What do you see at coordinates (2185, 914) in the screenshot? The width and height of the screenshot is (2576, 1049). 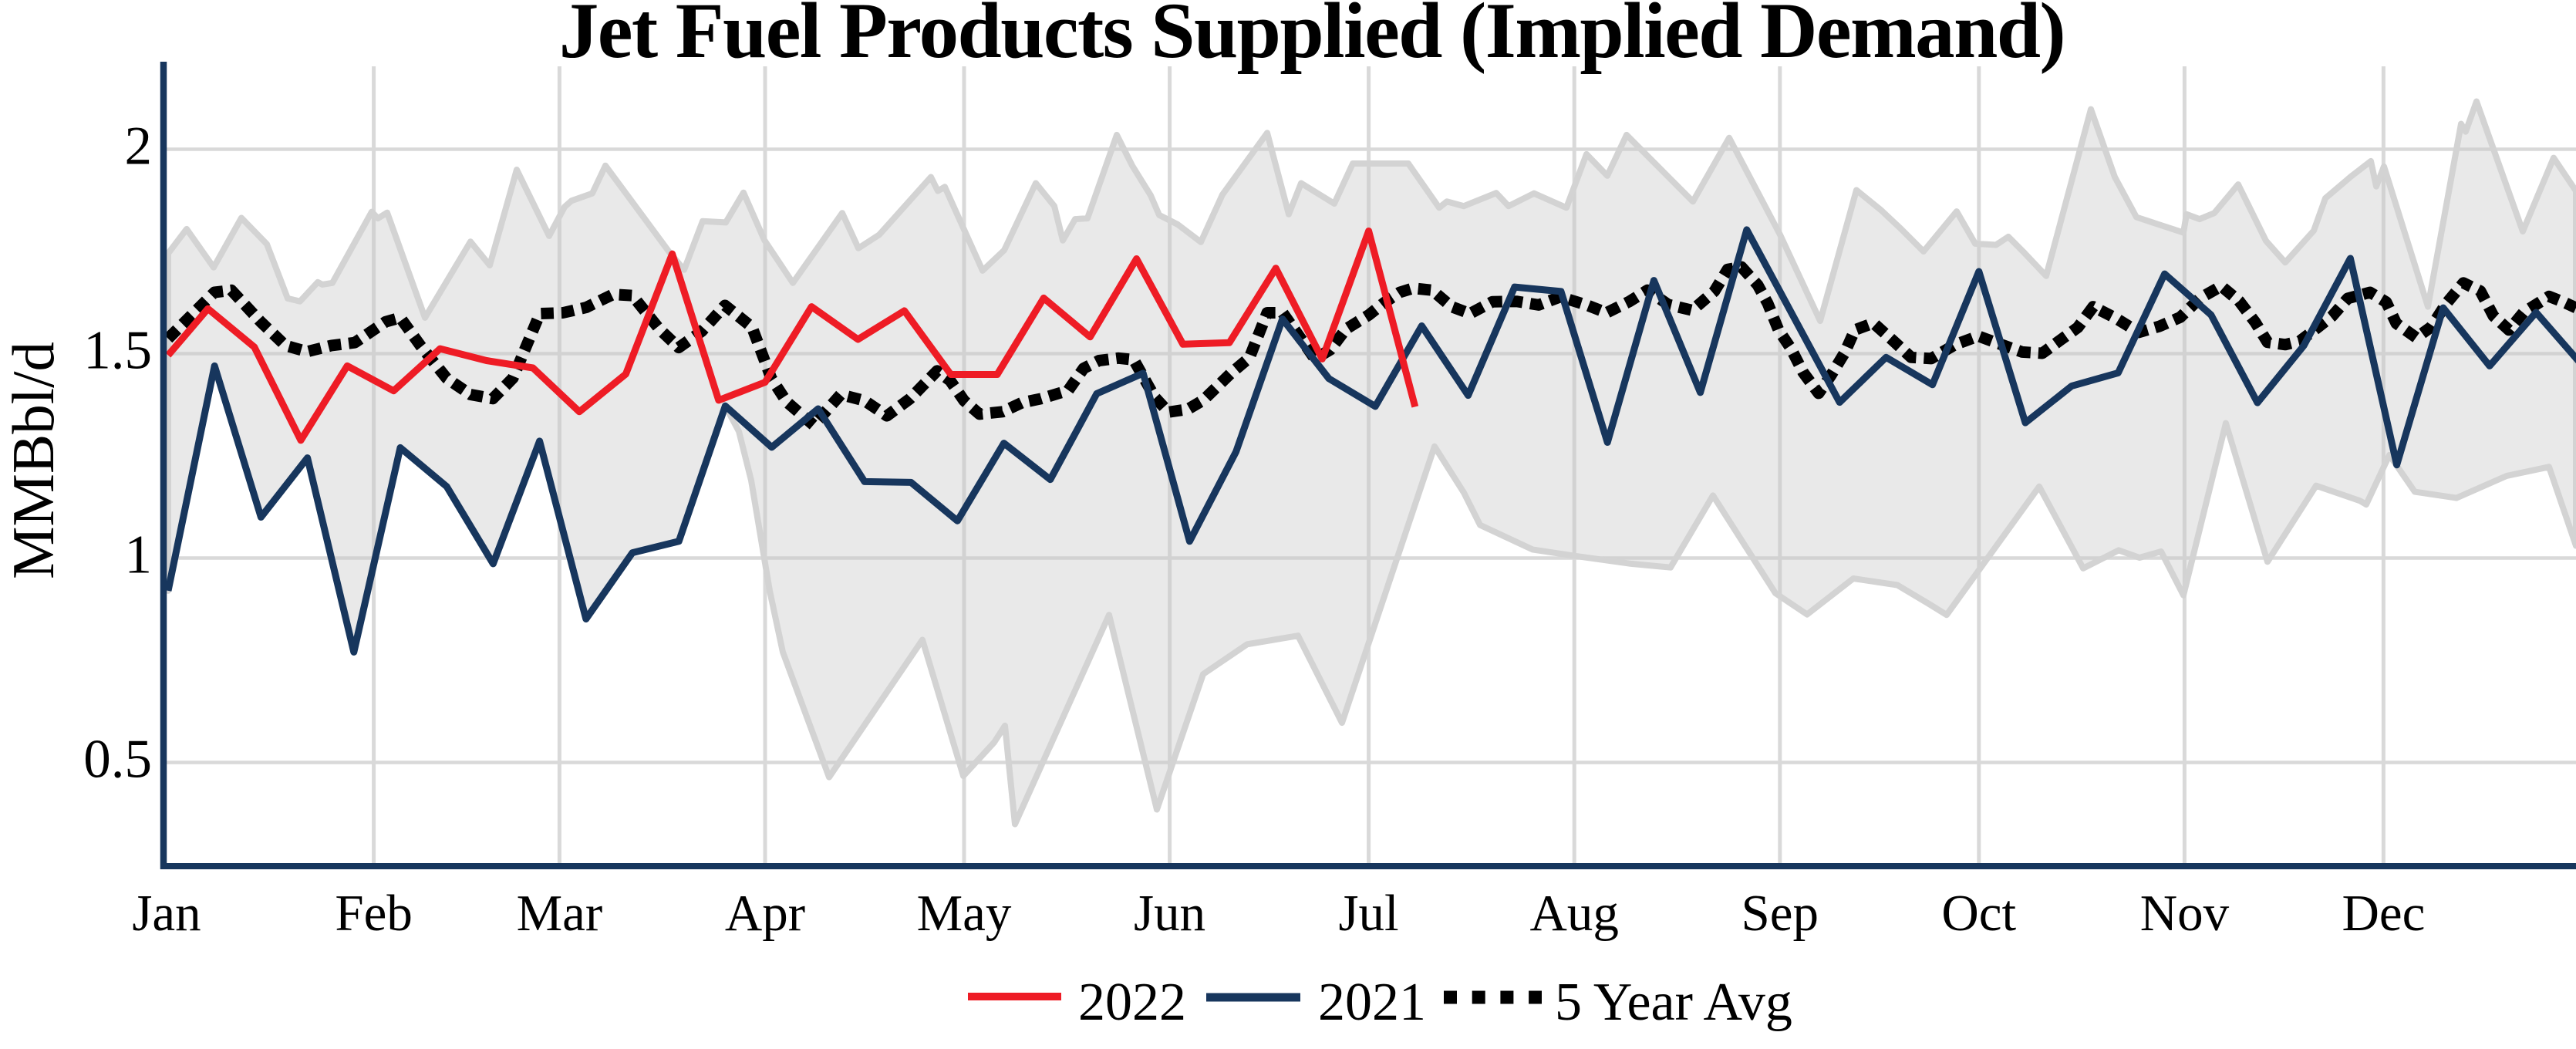 I see `svg-text: Nov` at bounding box center [2185, 914].